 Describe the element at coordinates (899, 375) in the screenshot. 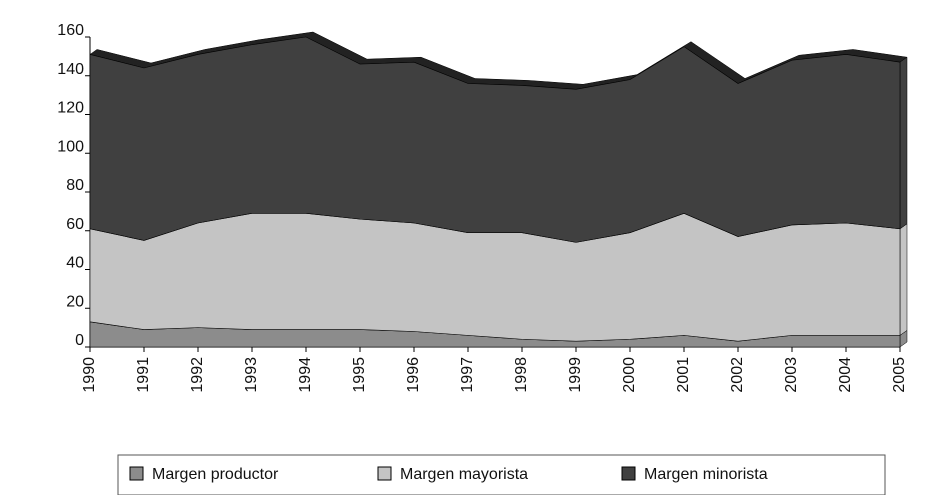

I see `x-tick-label: 2005` at that location.